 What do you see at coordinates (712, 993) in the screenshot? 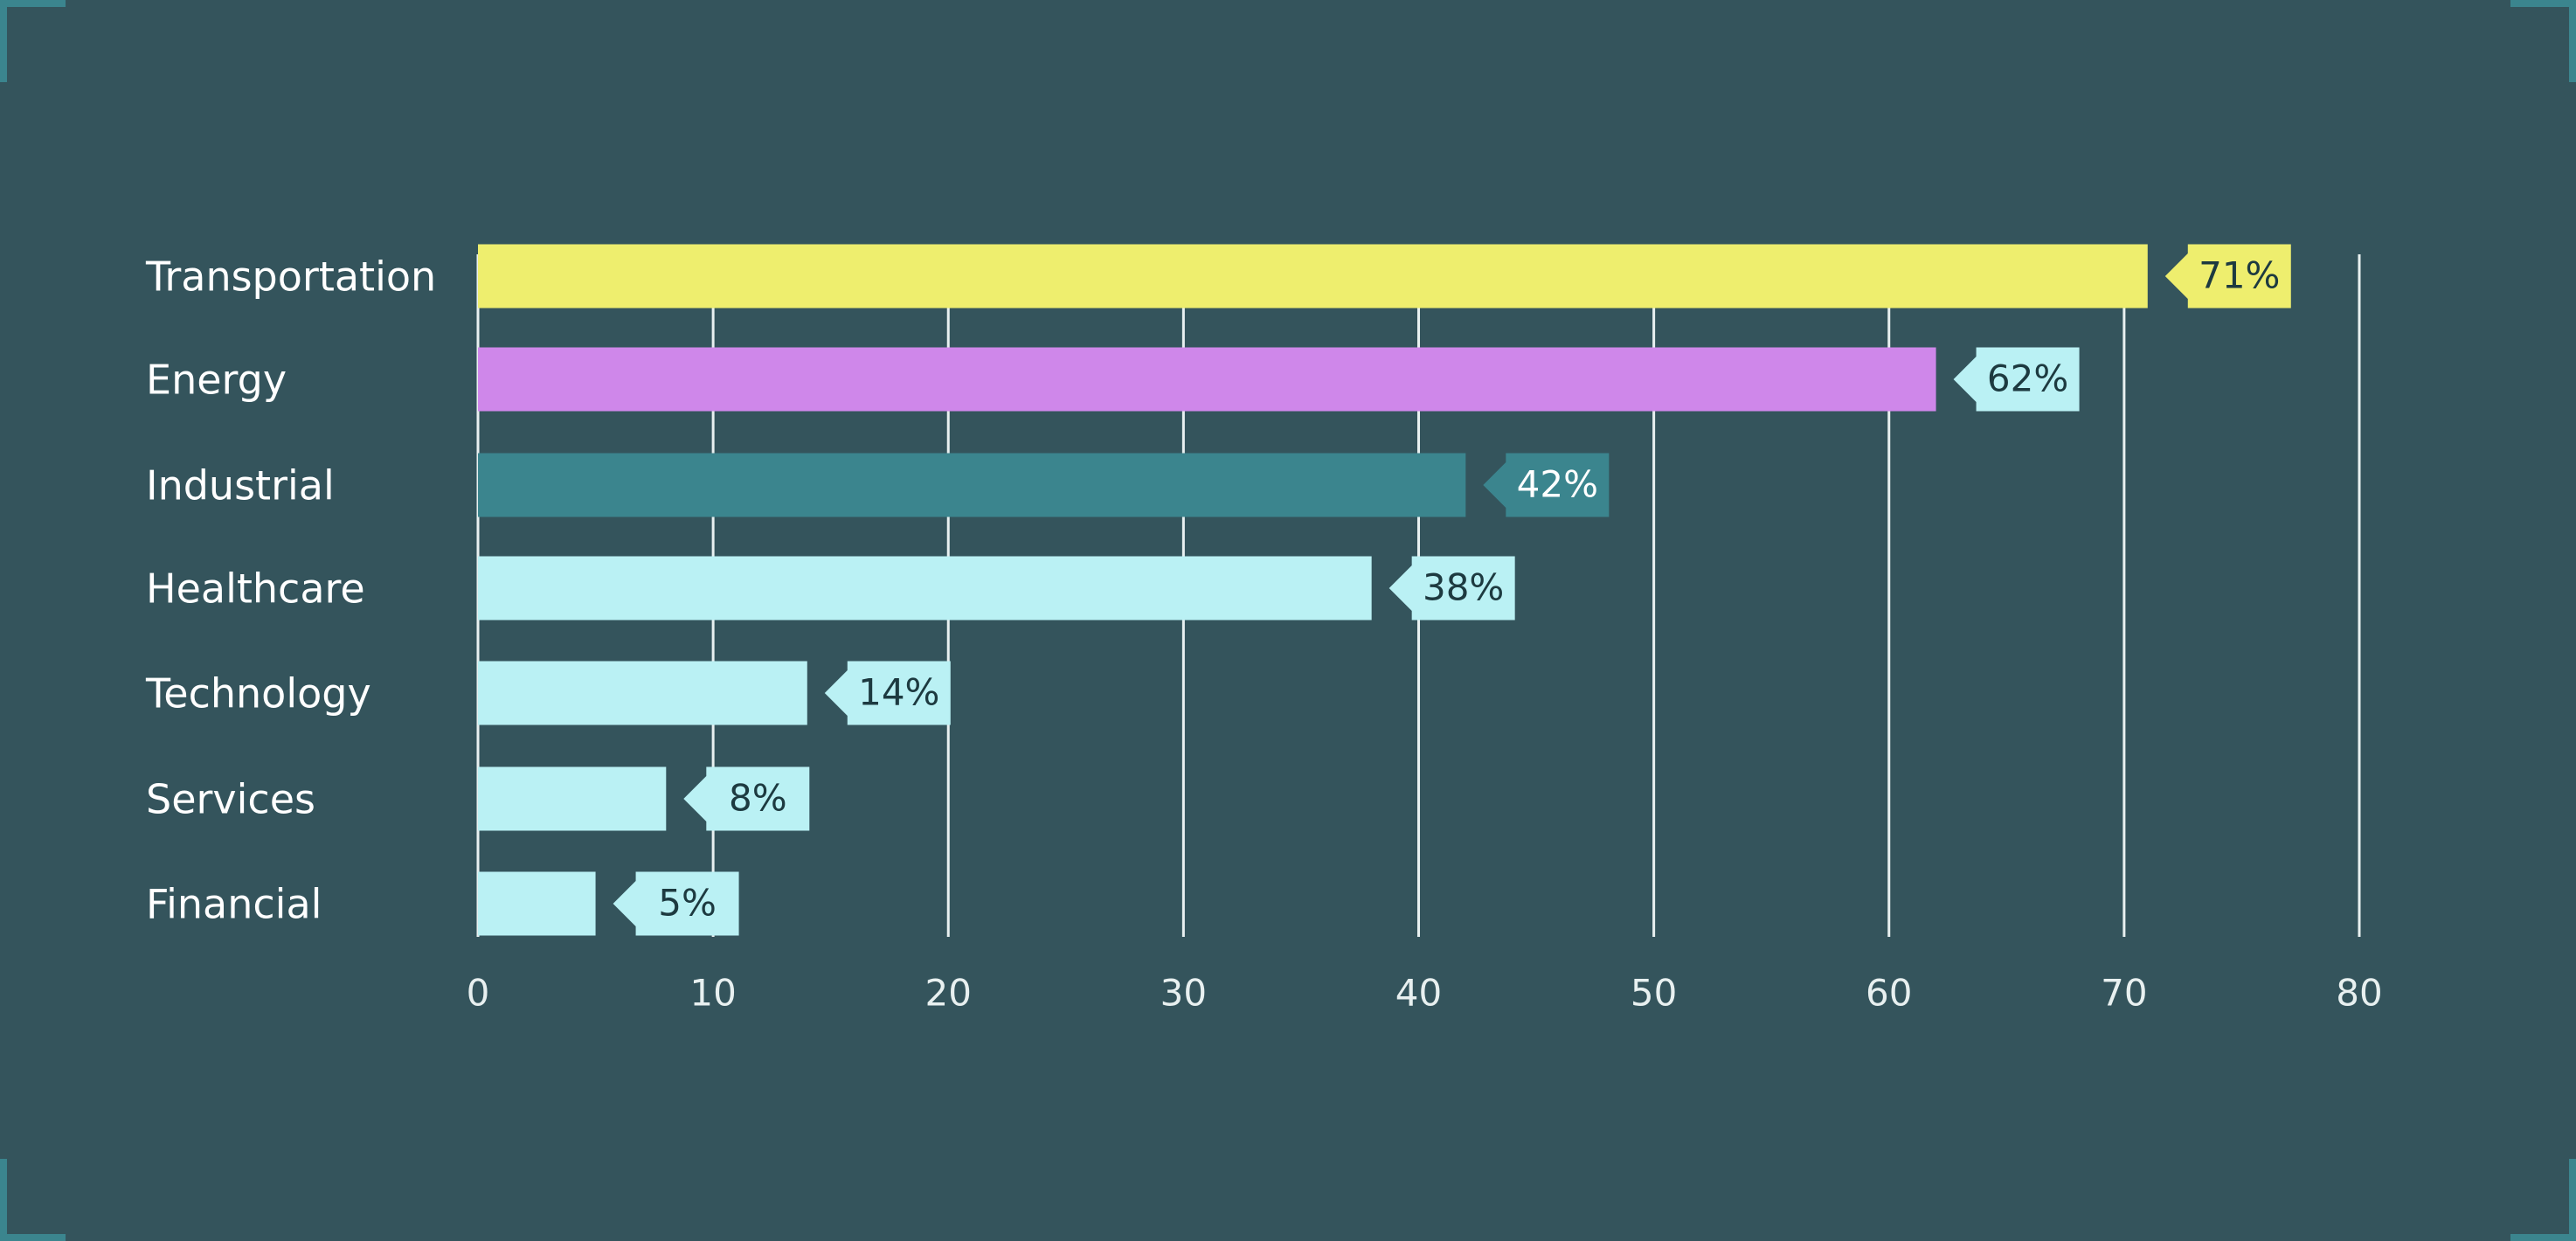
I see `x-tick-label: 10` at bounding box center [712, 993].